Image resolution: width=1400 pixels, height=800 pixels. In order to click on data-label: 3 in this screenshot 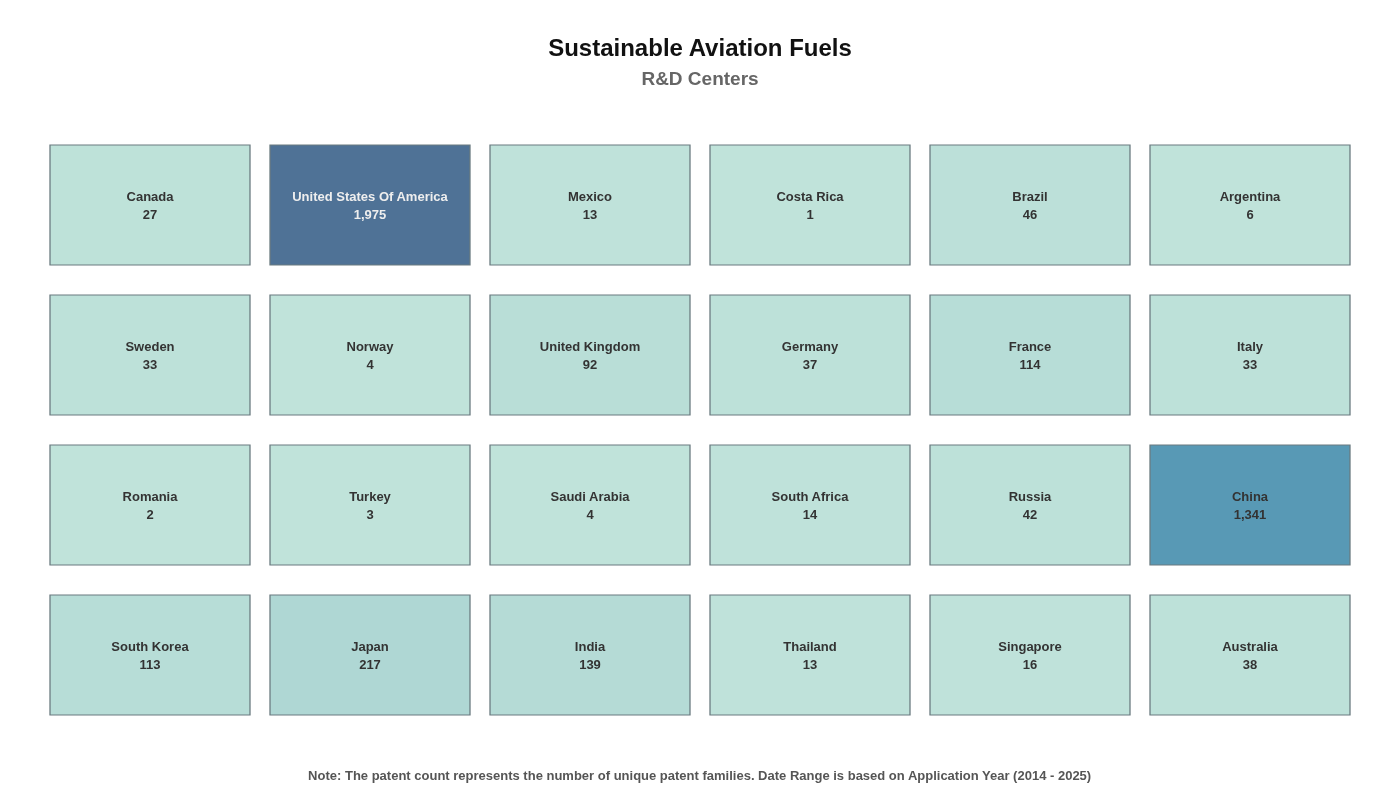, I will do `click(370, 514)`.